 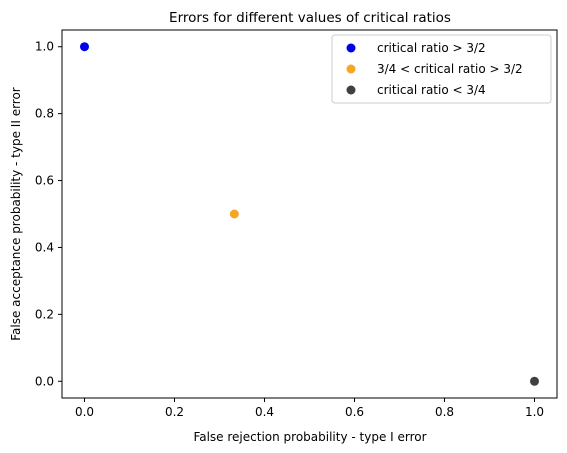 I want to click on legend-label: critical ratio > 3/2, so click(x=431, y=48).